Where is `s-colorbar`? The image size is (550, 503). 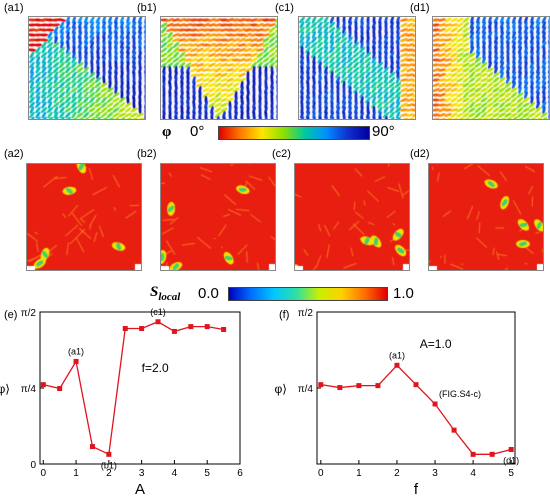 s-colorbar is located at coordinates (308, 294).